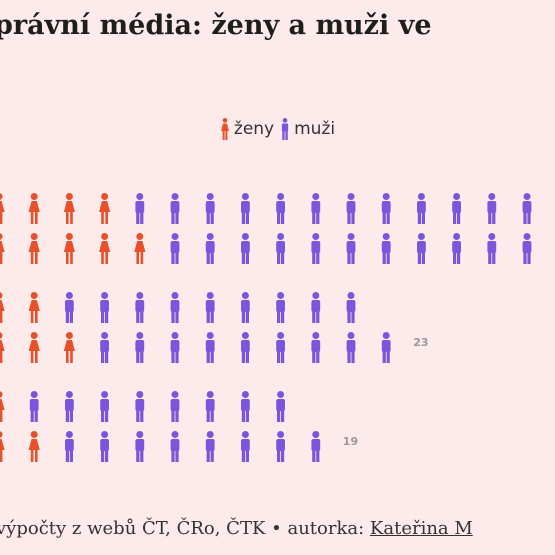  I want to click on legend-label-women: ženy, so click(254, 129).